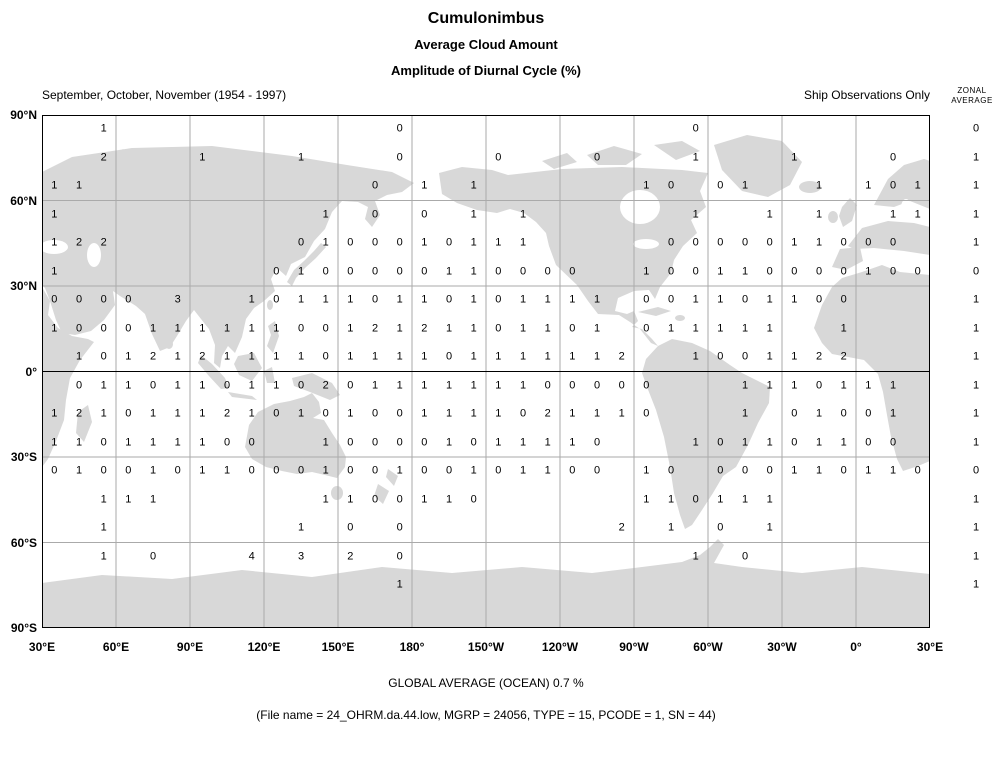 The width and height of the screenshot is (998, 760). What do you see at coordinates (190, 647) in the screenshot?
I see `x-axis-tick-label: 90°E` at bounding box center [190, 647].